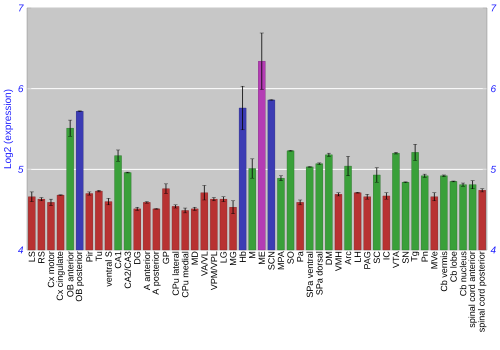 This screenshot has height=350, width=500. I want to click on x-tick-label: LS, so click(31, 257).